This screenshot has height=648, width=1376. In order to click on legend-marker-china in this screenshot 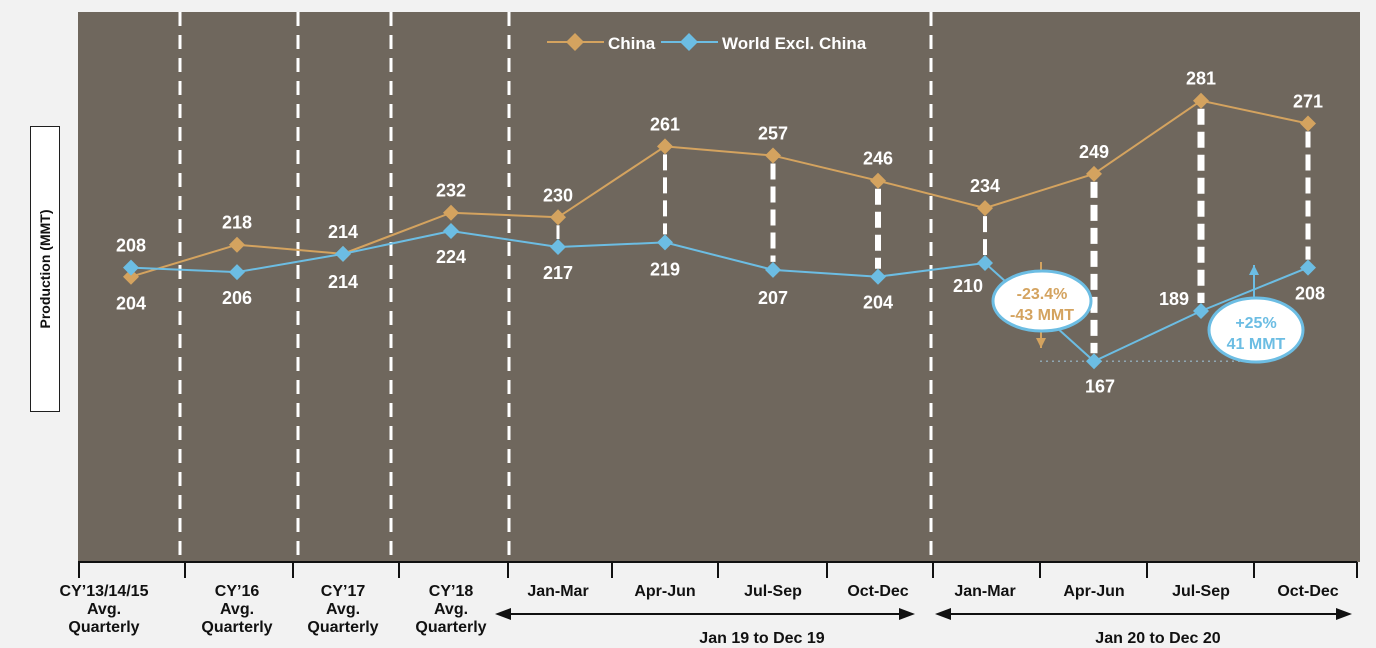, I will do `click(575, 42)`.